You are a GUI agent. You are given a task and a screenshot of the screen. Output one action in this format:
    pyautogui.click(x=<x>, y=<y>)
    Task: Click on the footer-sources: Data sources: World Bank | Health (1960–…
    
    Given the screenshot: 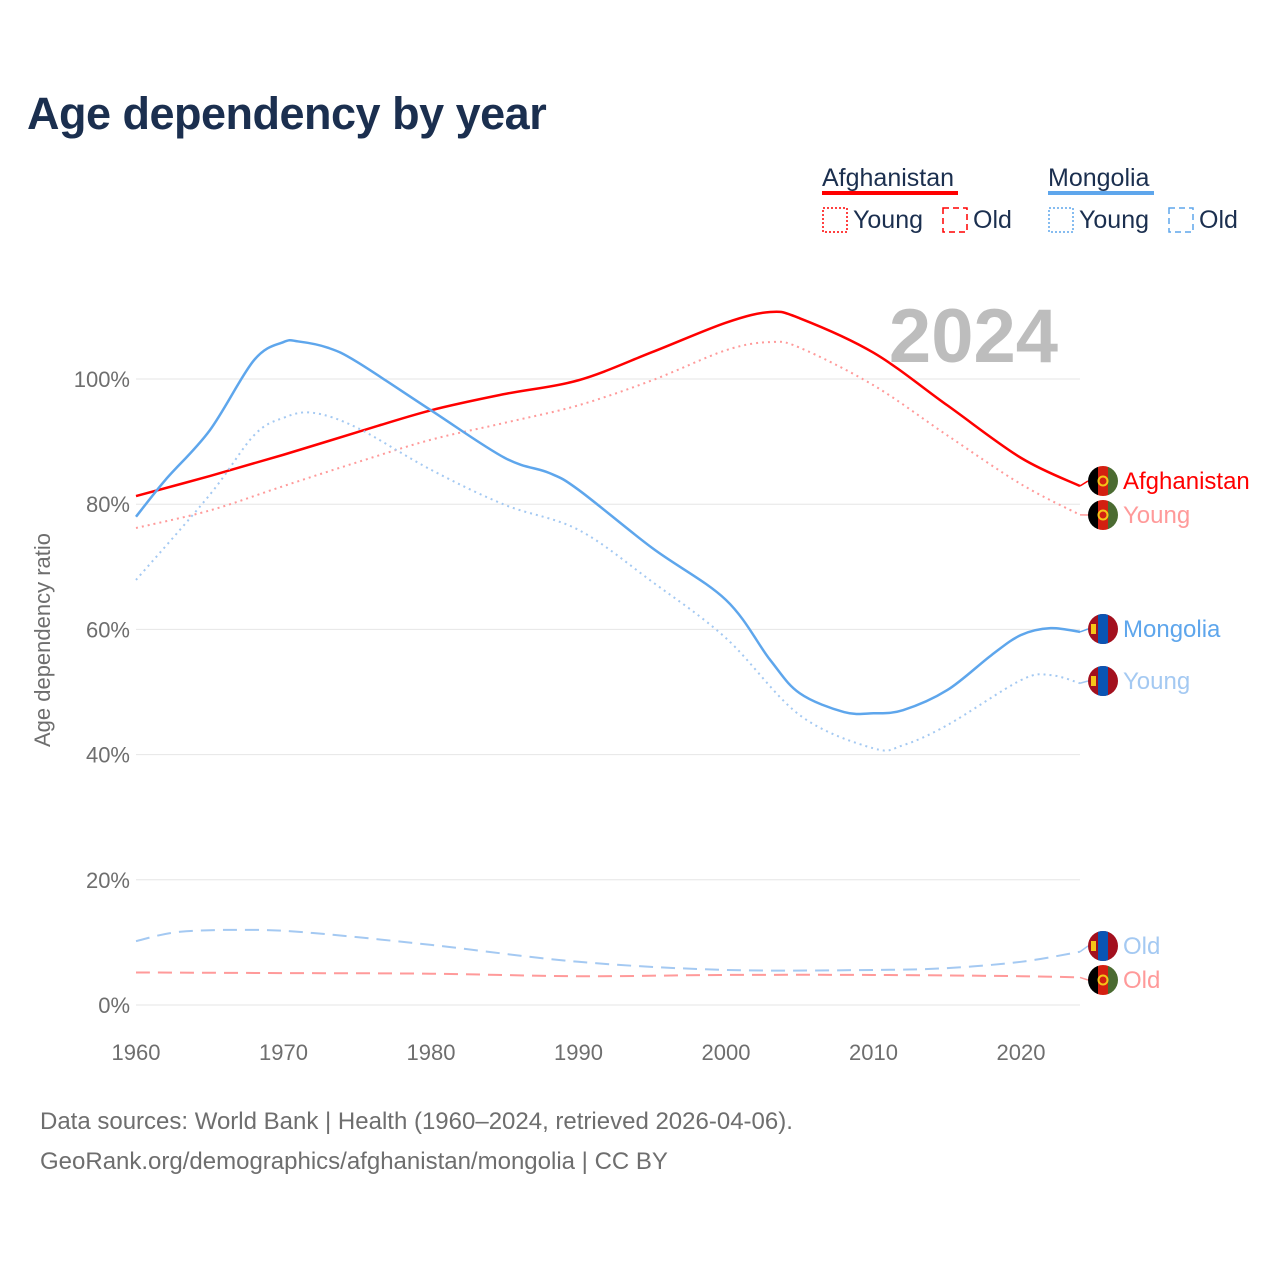 What is the action you would take?
    pyautogui.click(x=416, y=1121)
    